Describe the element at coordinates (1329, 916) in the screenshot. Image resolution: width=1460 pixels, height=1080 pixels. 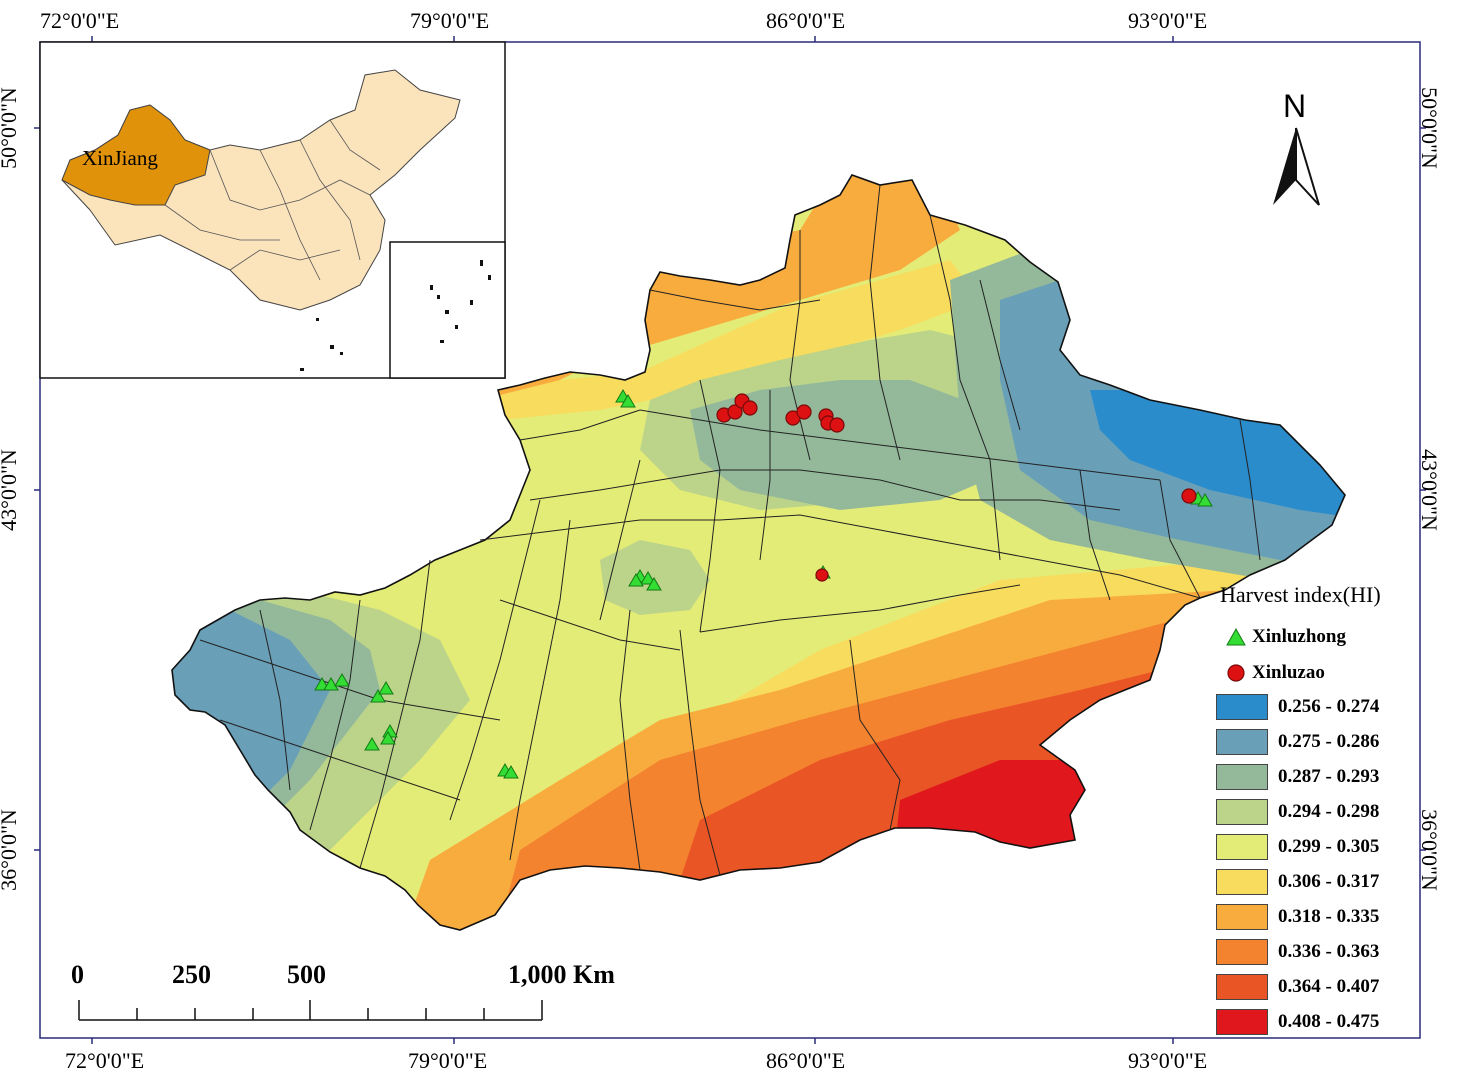
I see `legend-class-label: 0.318 - 0.335` at that location.